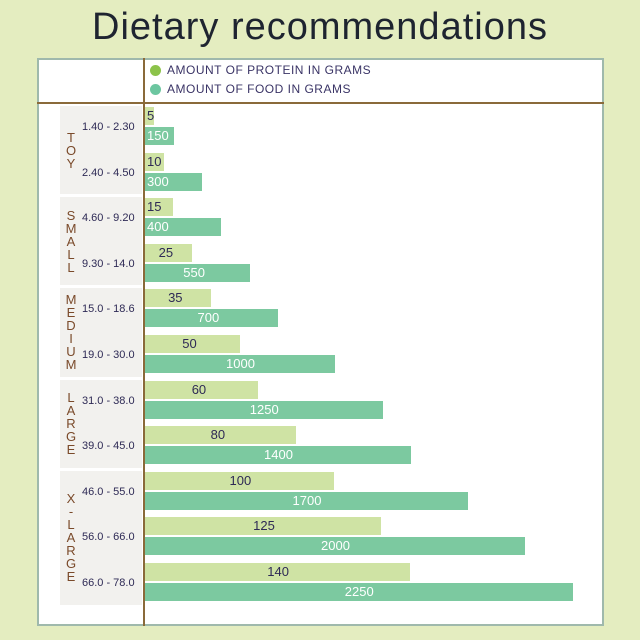 The width and height of the screenshot is (640, 640). What do you see at coordinates (155, 70) in the screenshot?
I see `legend-protein-swatch` at bounding box center [155, 70].